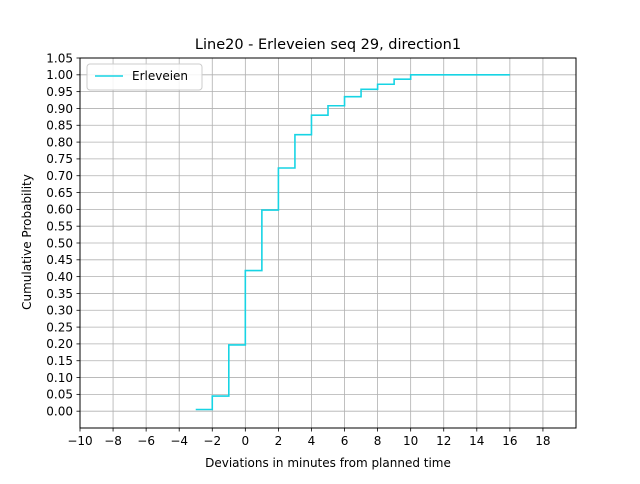 This screenshot has height=484, width=640. I want to click on y-tick-label: 0.40, so click(59, 277).